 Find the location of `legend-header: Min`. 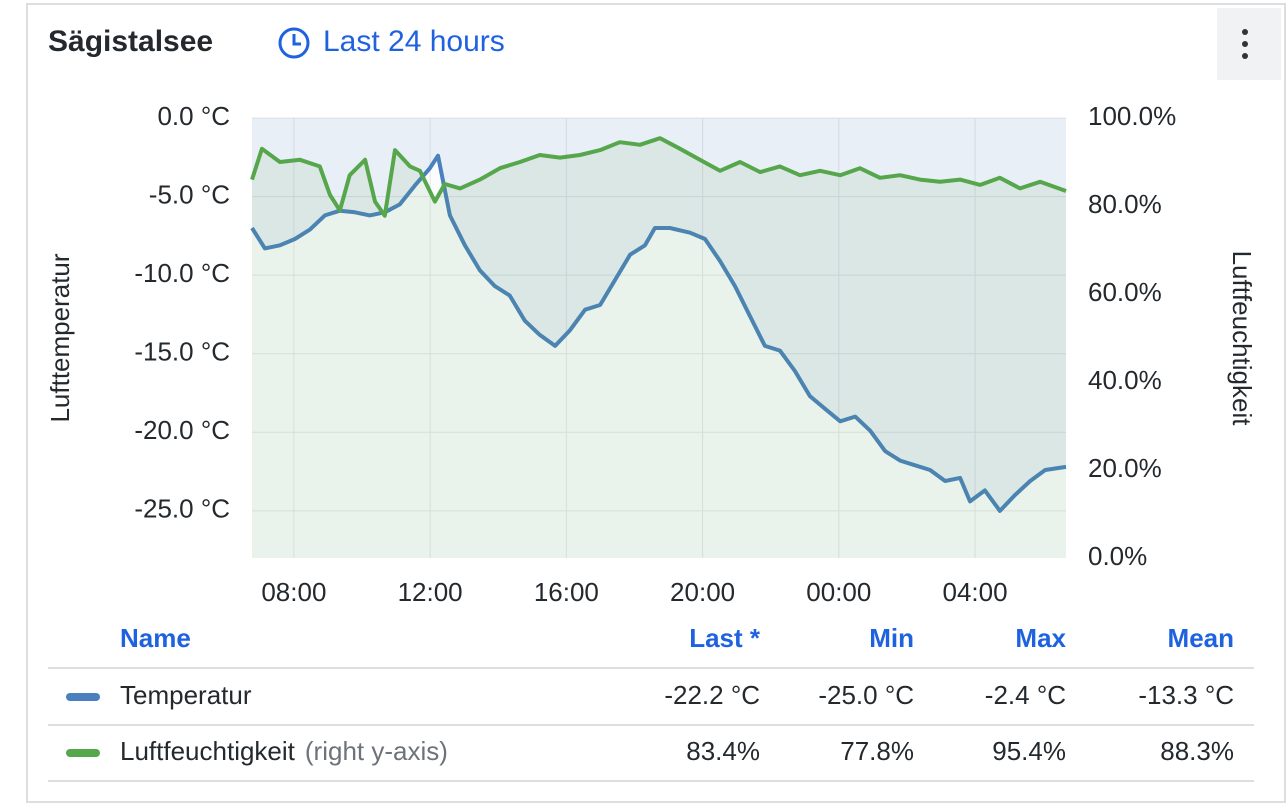

legend-header: Min is located at coordinates (891, 638).